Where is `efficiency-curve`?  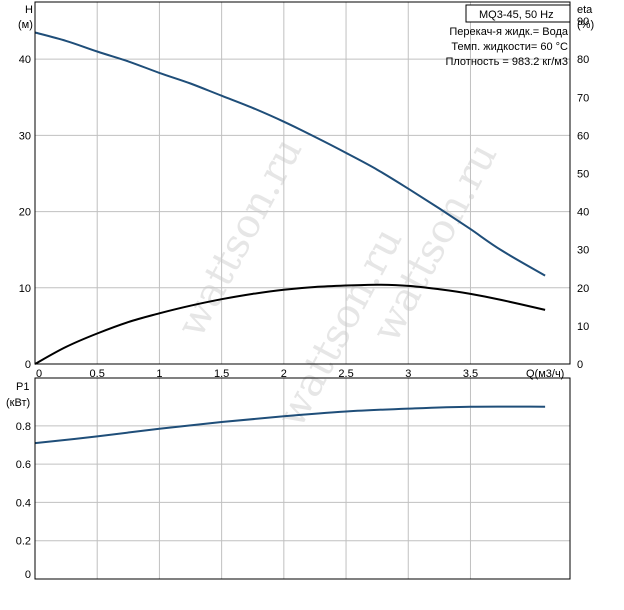 efficiency-curve is located at coordinates (290, 324).